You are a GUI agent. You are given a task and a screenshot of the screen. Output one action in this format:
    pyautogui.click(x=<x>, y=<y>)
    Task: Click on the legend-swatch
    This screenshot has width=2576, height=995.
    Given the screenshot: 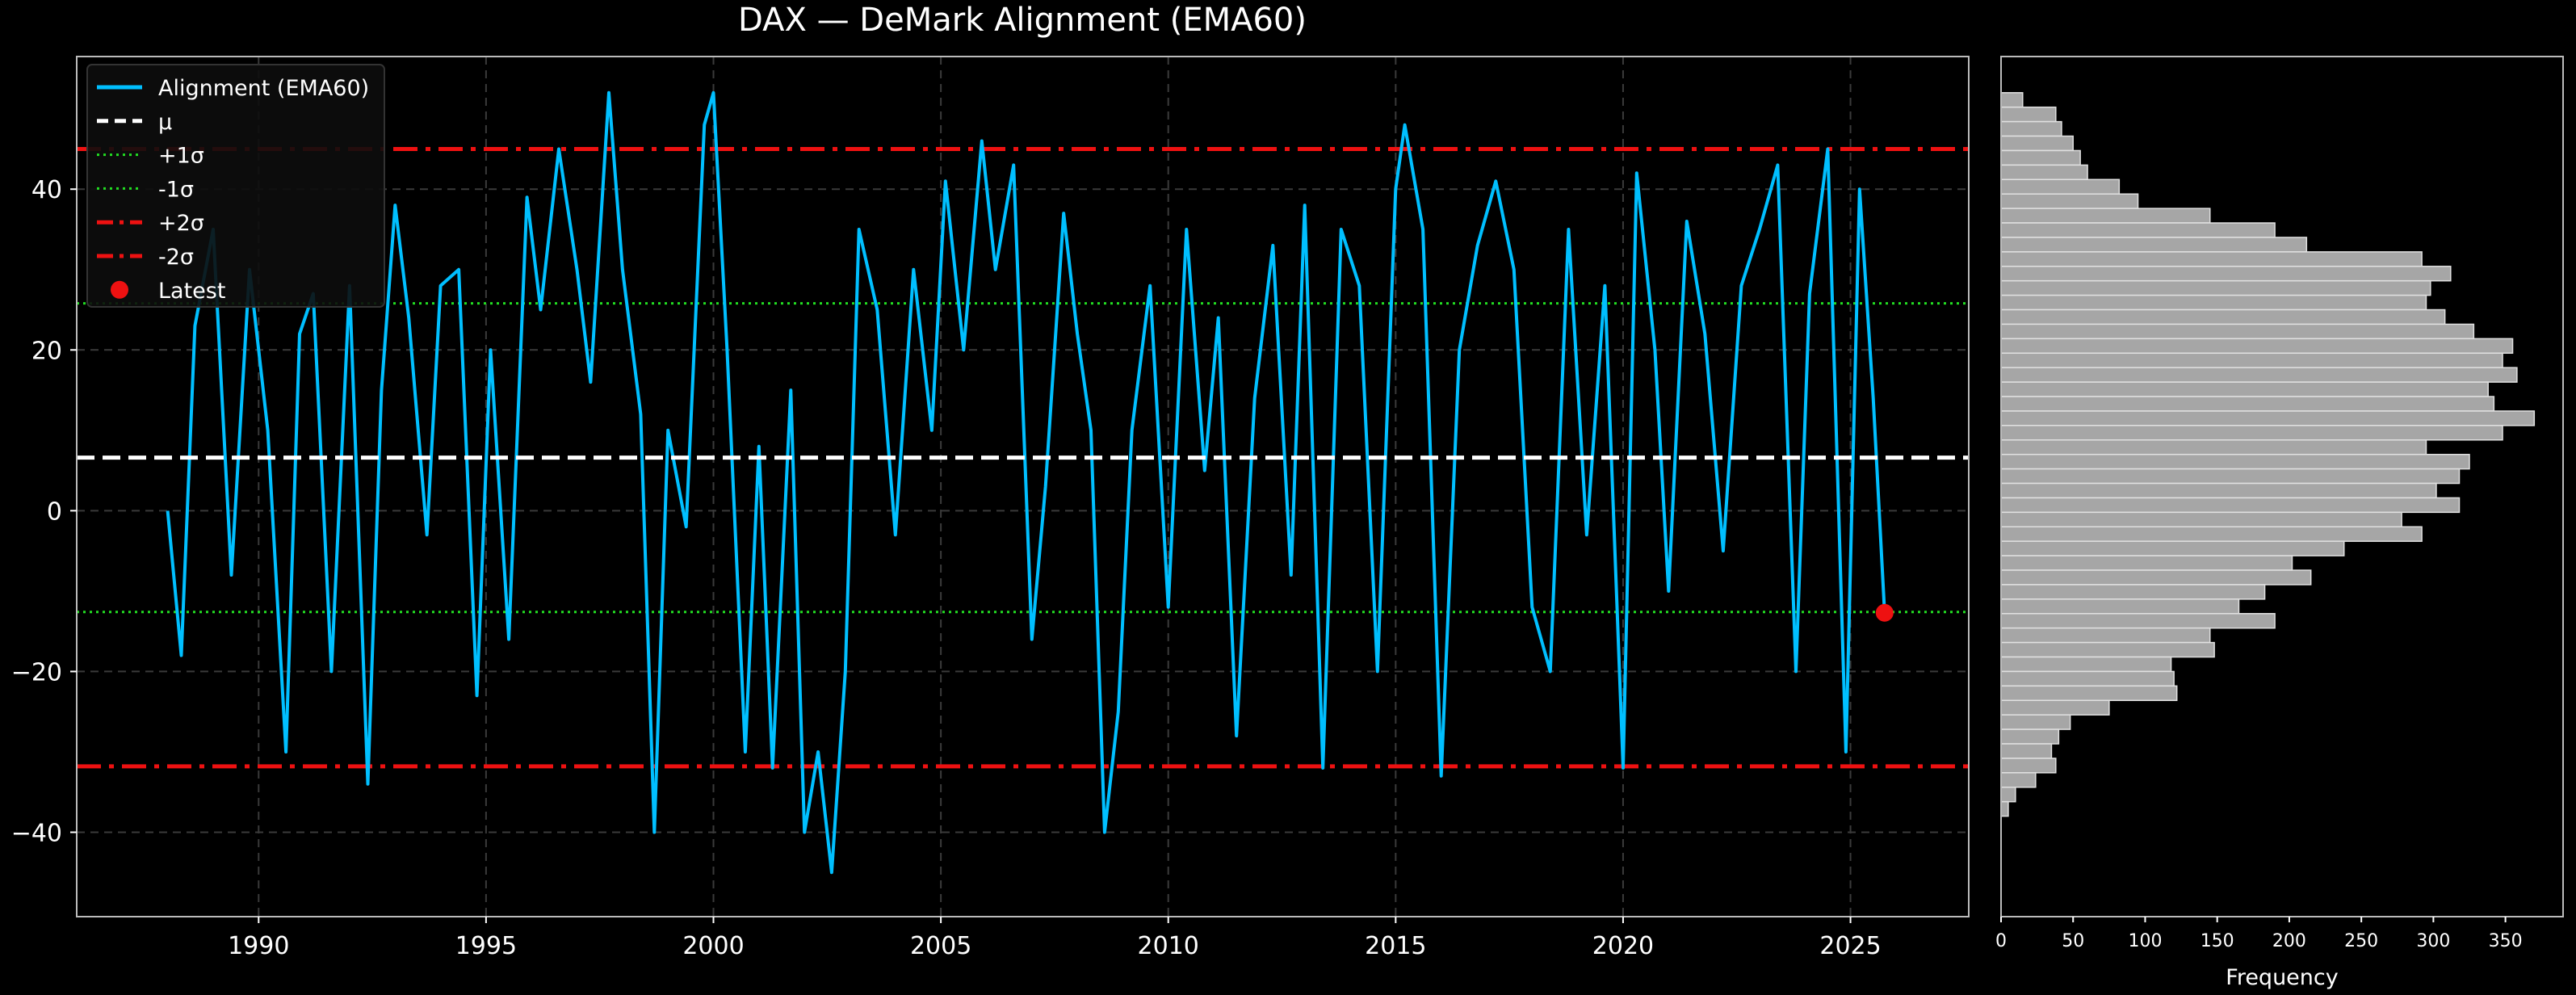 What is the action you would take?
    pyautogui.click(x=119, y=289)
    